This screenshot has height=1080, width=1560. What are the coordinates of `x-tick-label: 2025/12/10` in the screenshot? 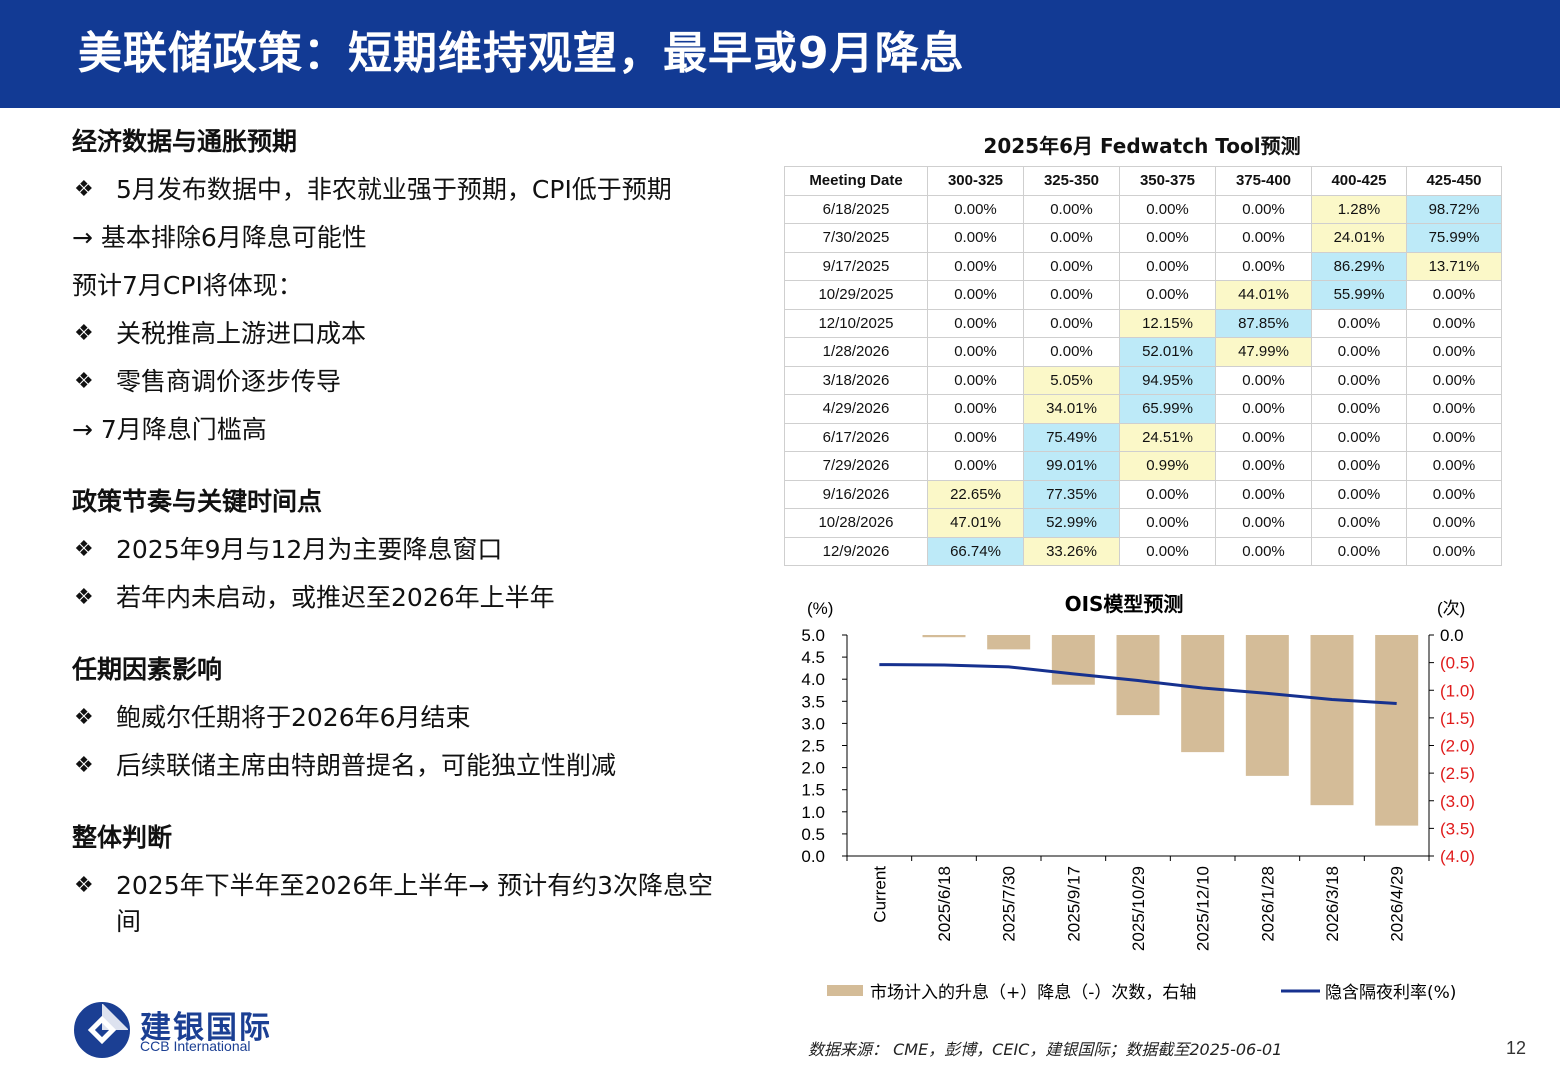 It's located at (1203, 908).